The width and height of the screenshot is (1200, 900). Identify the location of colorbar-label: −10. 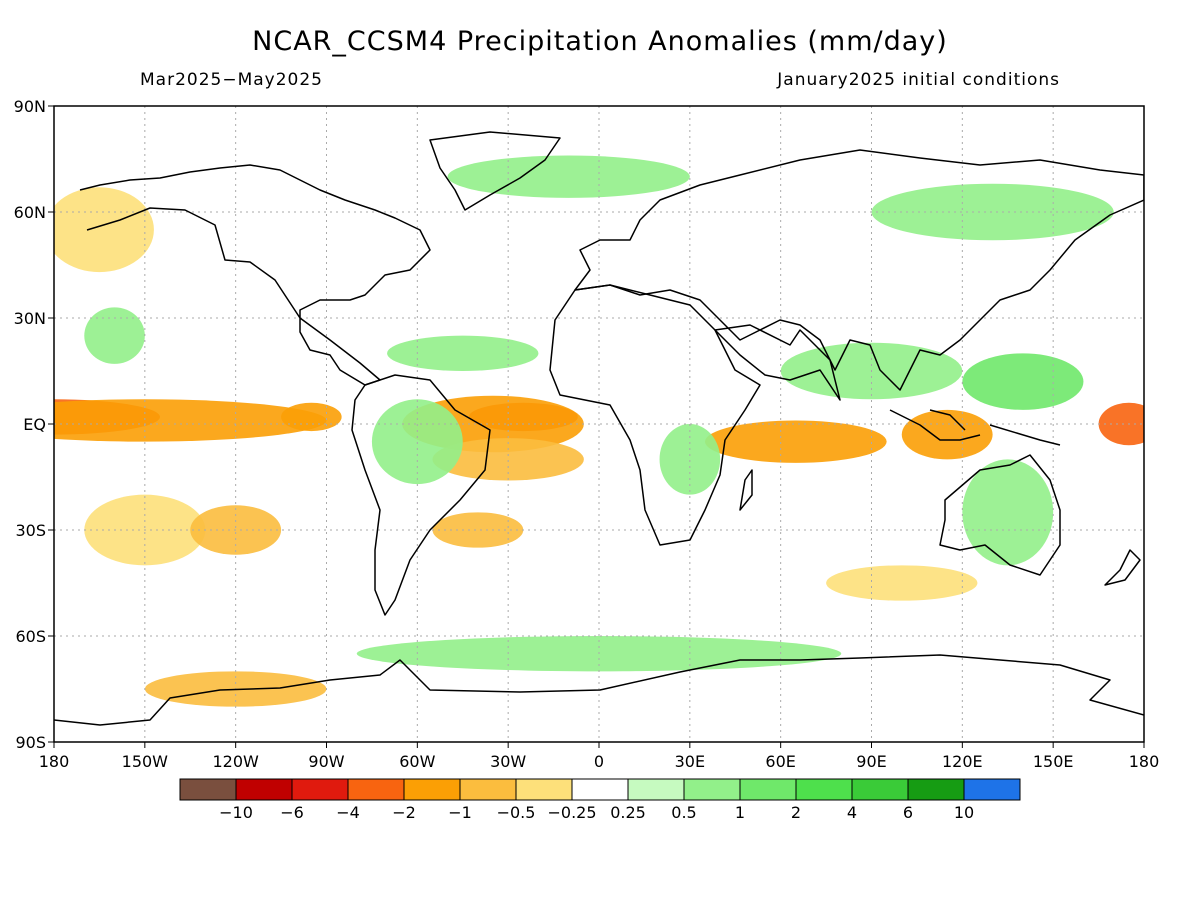
(236, 812).